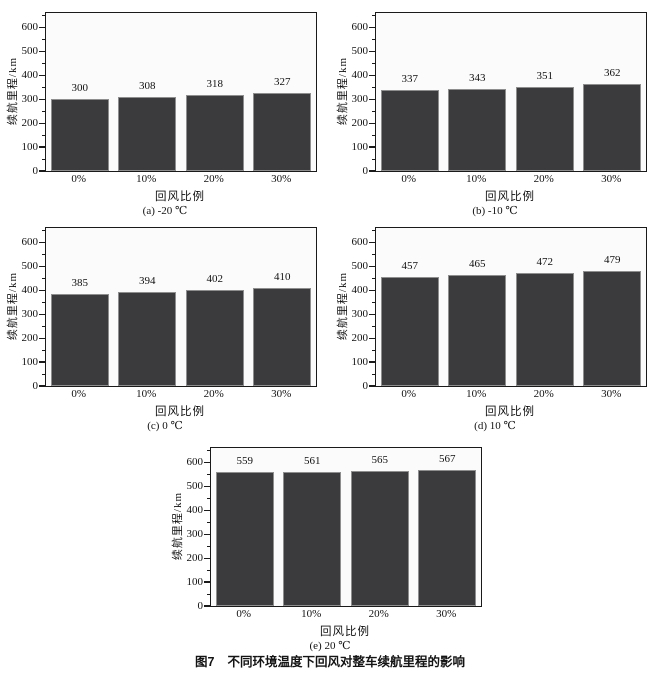  What do you see at coordinates (165, 426) in the screenshot?
I see `subplot-caption: (c) 0 ℃` at bounding box center [165, 426].